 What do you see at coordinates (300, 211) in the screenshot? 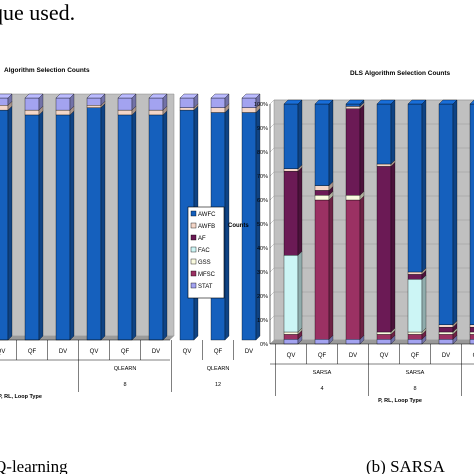
I see `bar-side-af` at bounding box center [300, 211].